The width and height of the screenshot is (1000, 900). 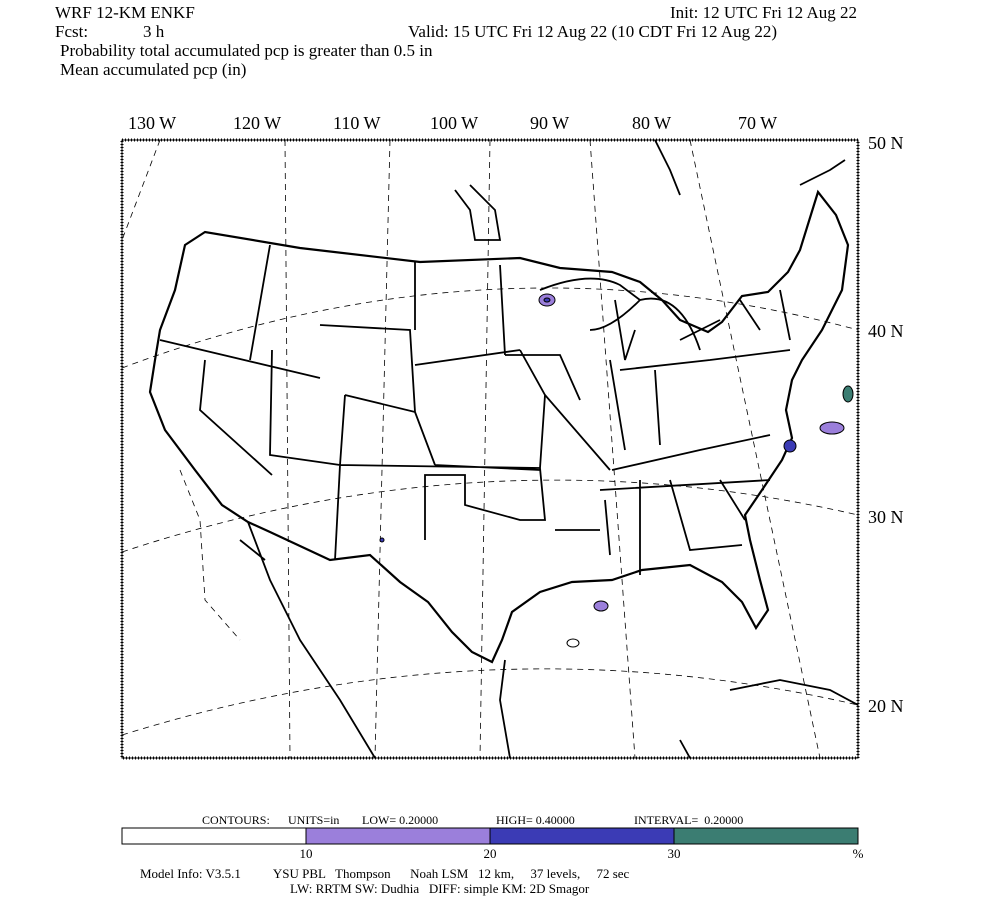 I want to click on fcst-hour: 3 h, so click(x=154, y=31).